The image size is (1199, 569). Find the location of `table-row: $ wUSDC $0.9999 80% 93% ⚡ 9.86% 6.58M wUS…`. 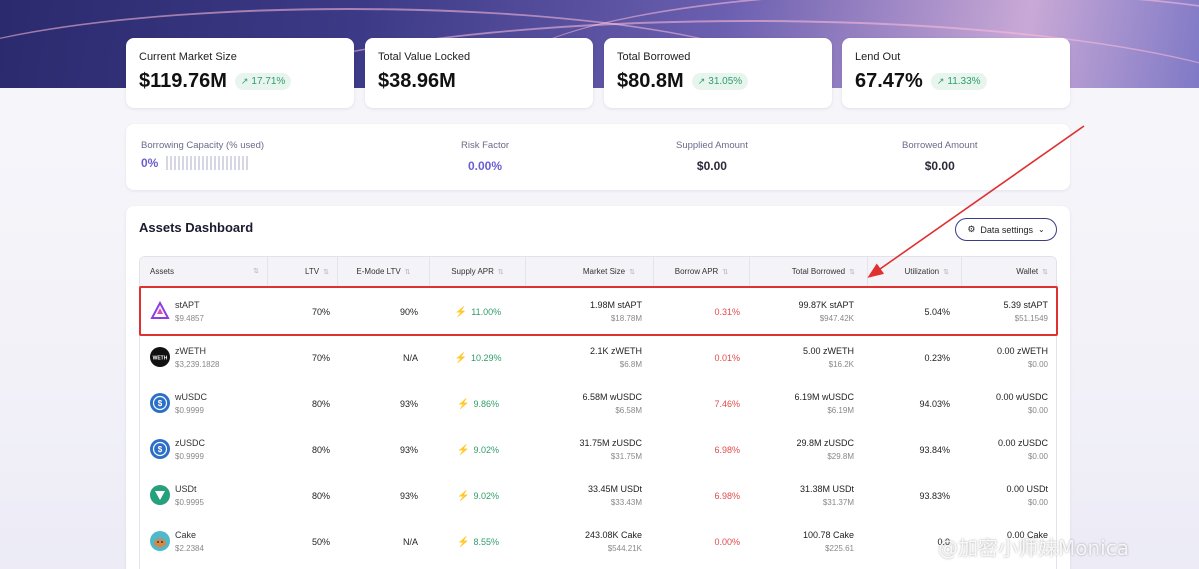

table-row: $ wUSDC $0.9999 80% 93% ⚡ 9.86% 6.58M wUS… is located at coordinates (598, 403).